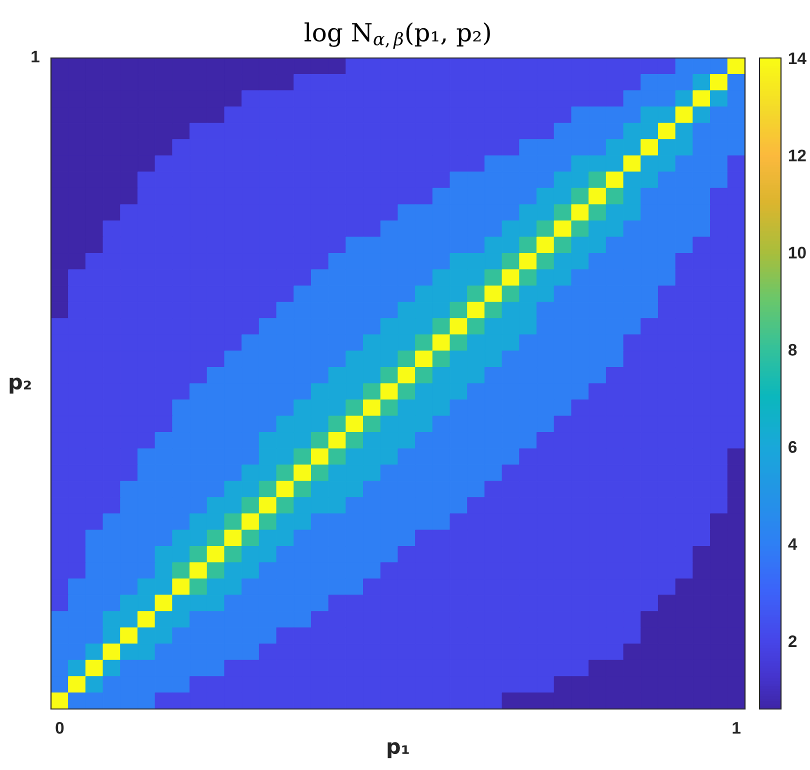 This screenshot has height=770, width=810. I want to click on color-bar-label: 2, so click(792, 641).